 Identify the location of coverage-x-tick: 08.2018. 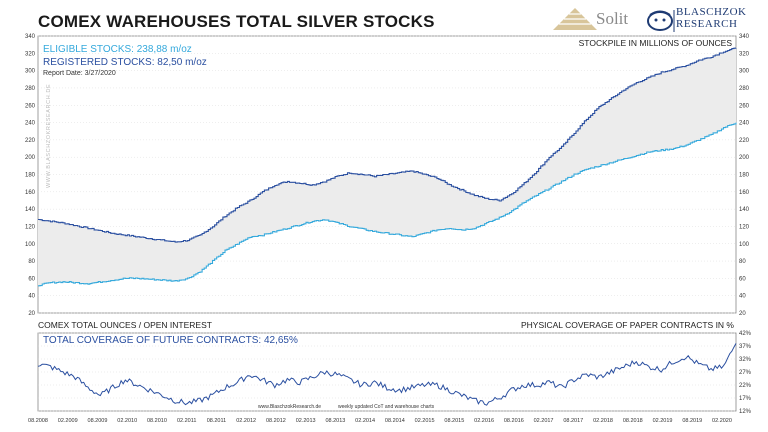
(633, 421).